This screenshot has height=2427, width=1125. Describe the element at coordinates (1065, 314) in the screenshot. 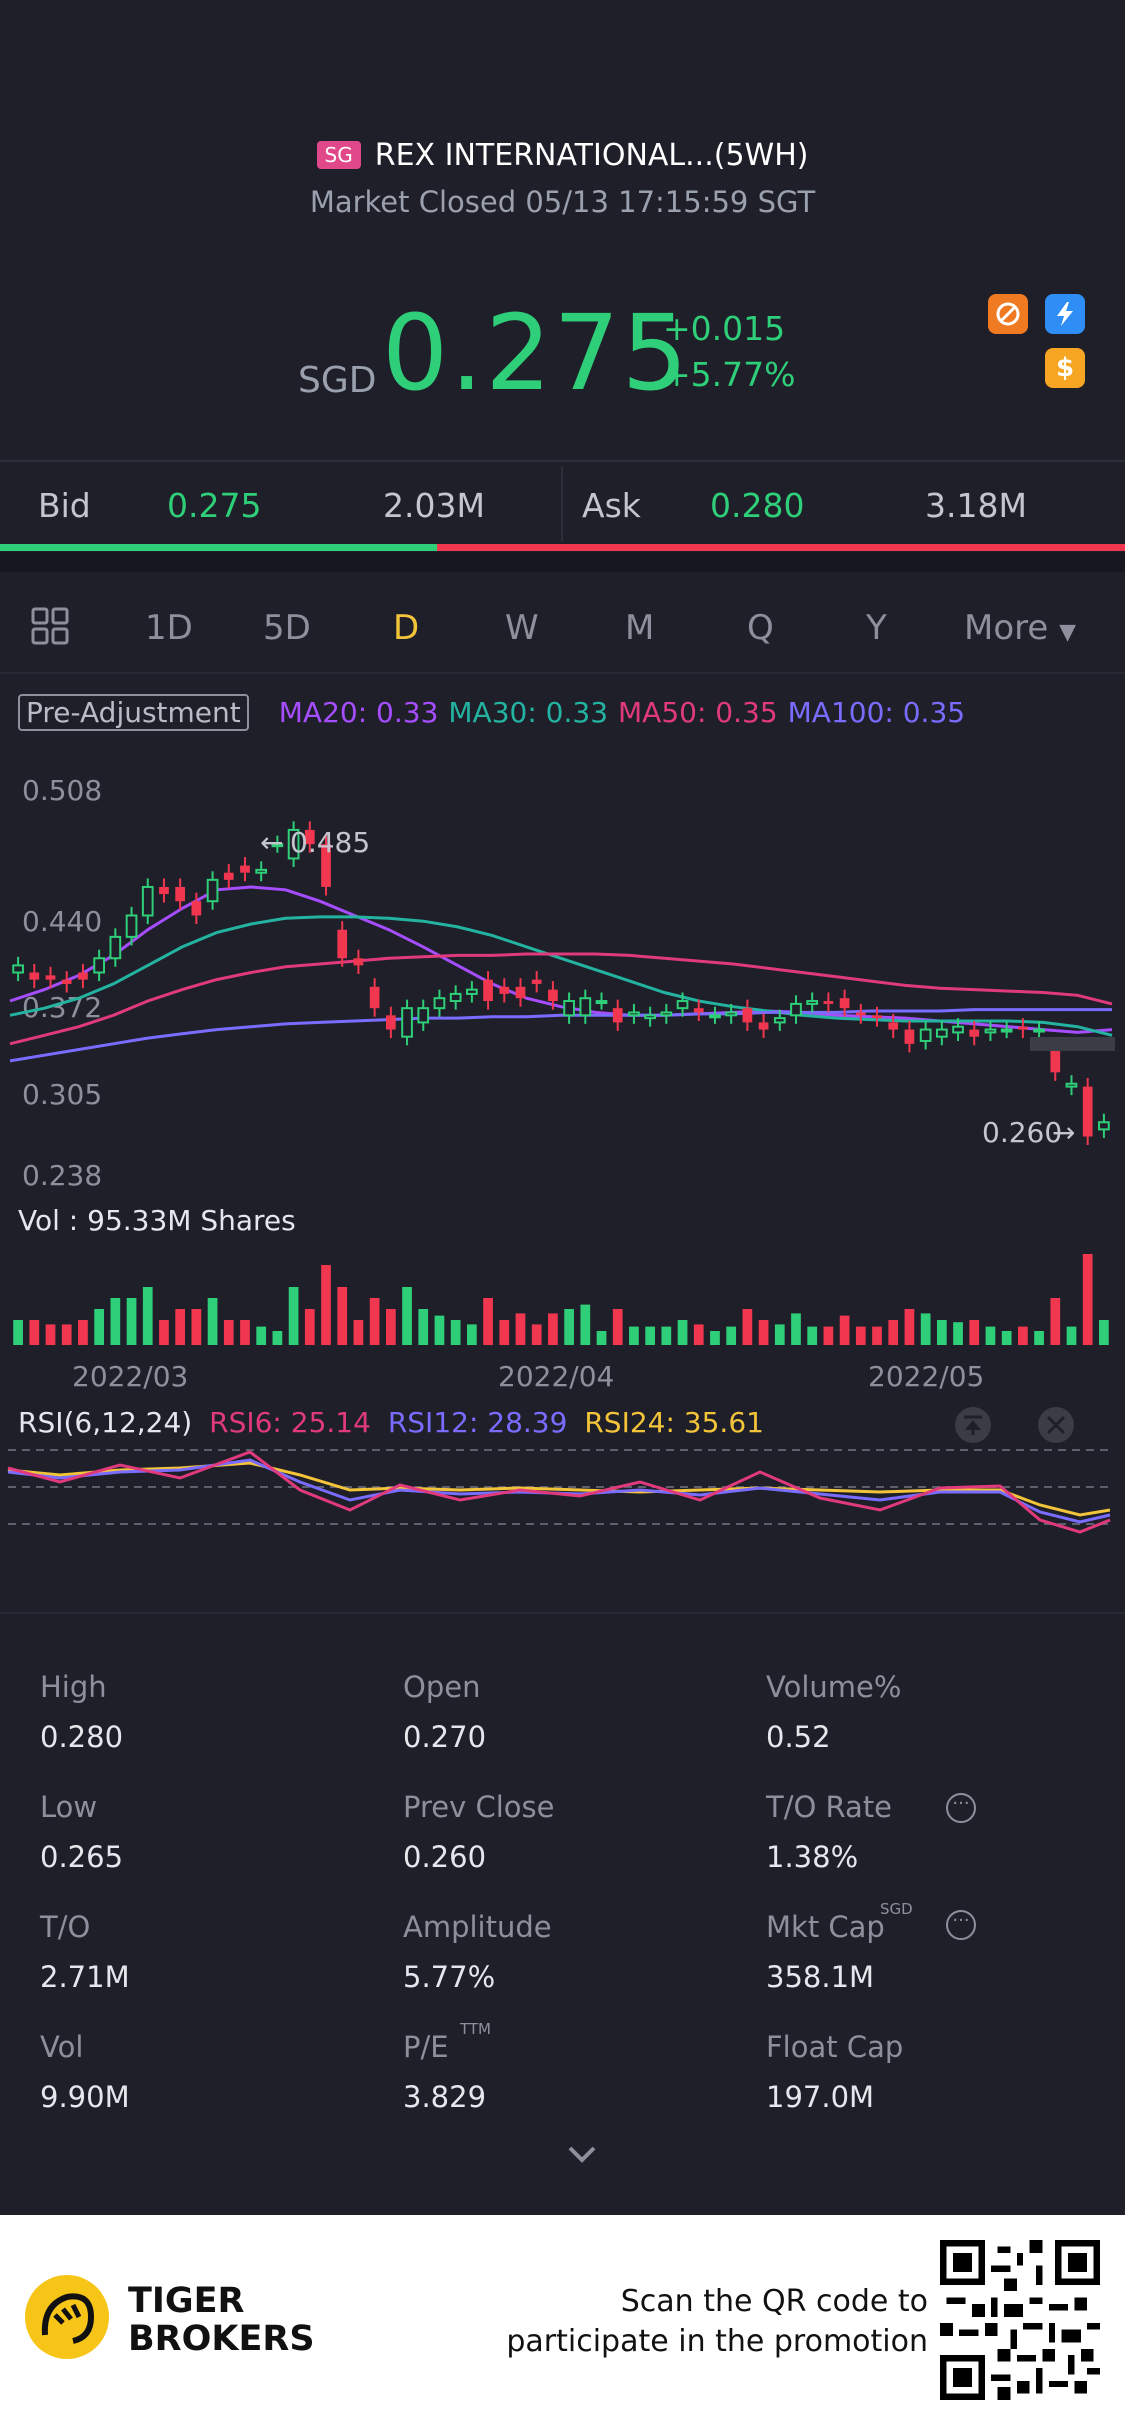

I see `flash-icon` at that location.